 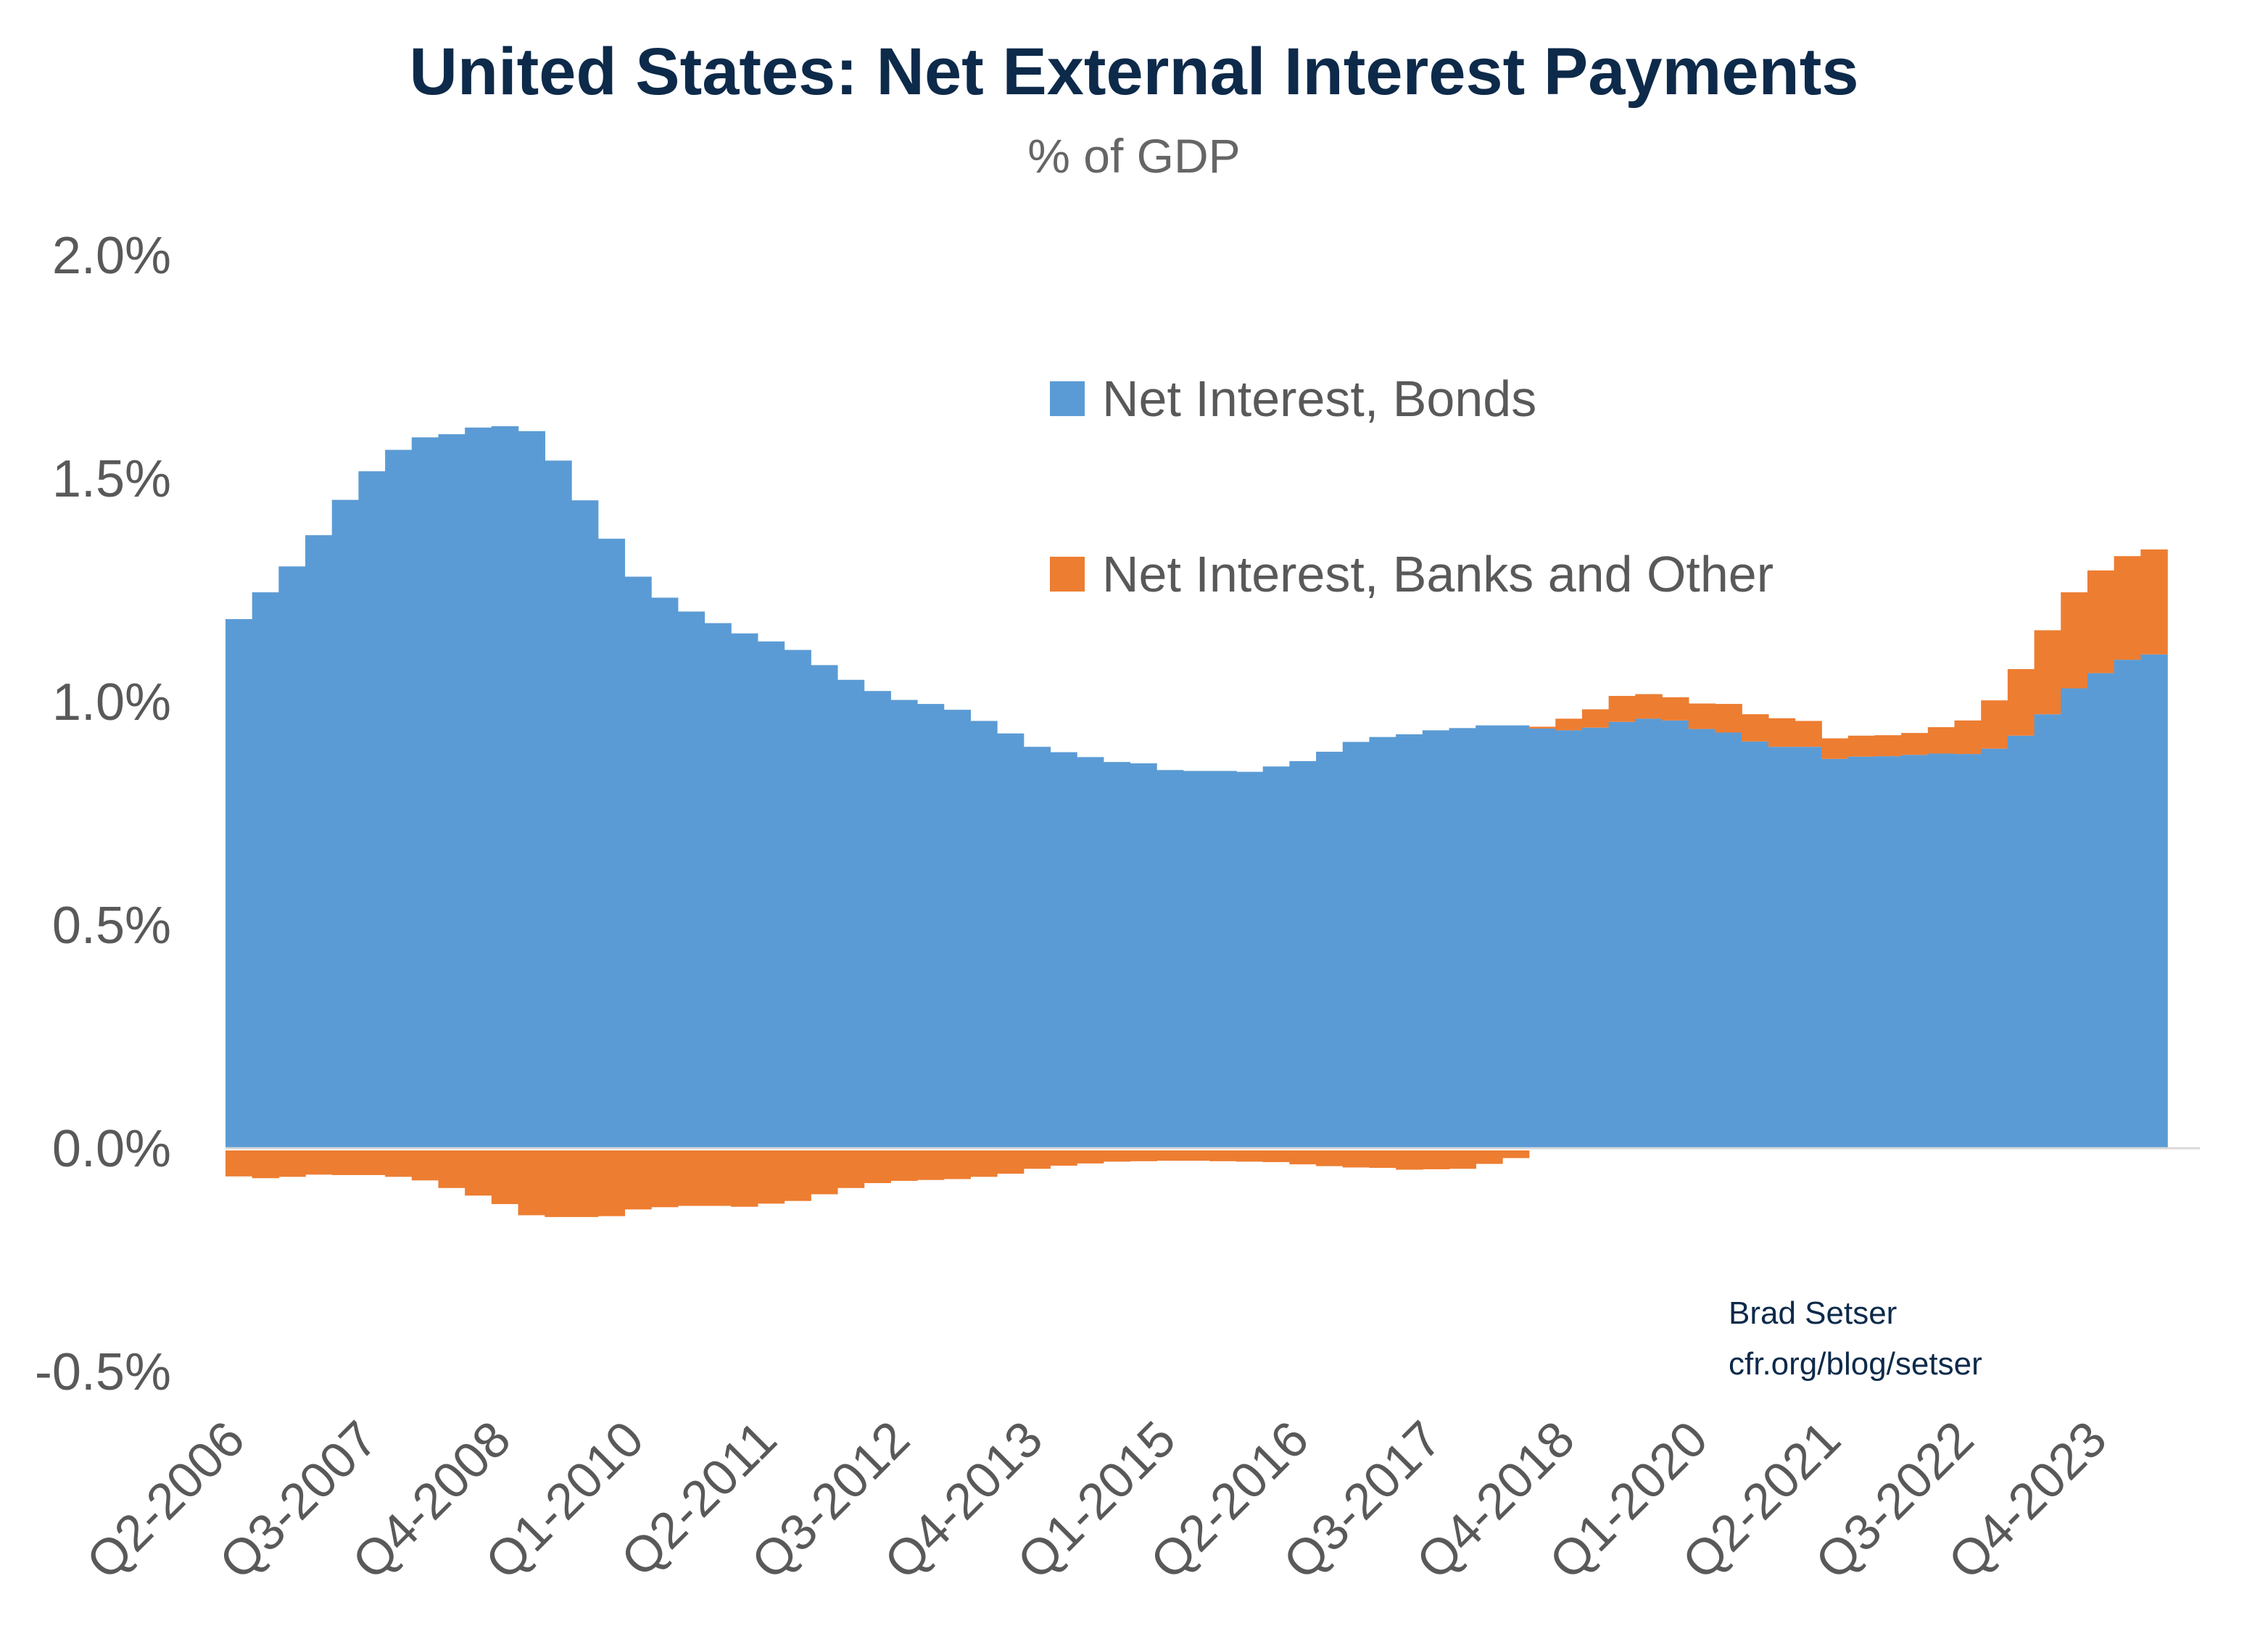 What do you see at coordinates (1813, 1313) in the screenshot?
I see `credit-author: Brad Setser` at bounding box center [1813, 1313].